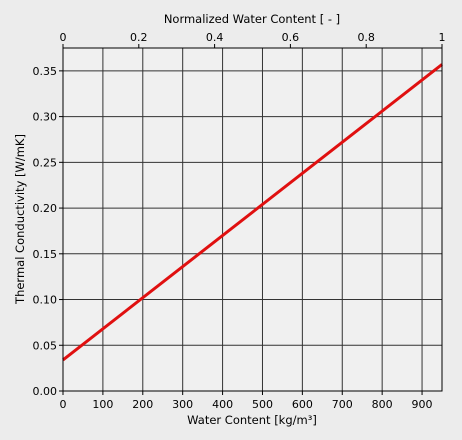 Image resolution: width=462 pixels, height=440 pixels. What do you see at coordinates (262, 404) in the screenshot?
I see `x-tick-label: 500` at bounding box center [262, 404].